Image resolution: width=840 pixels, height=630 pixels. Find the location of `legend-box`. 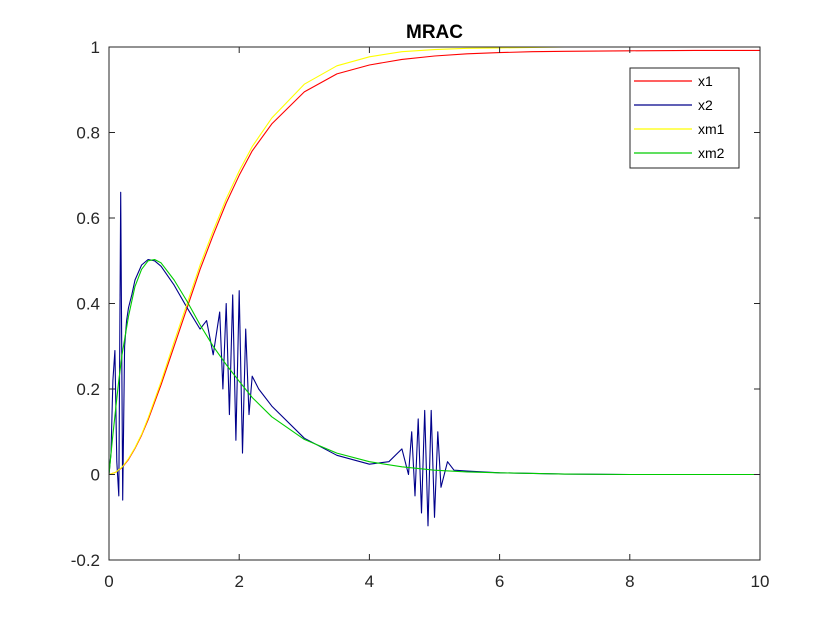

legend-box is located at coordinates (684, 118).